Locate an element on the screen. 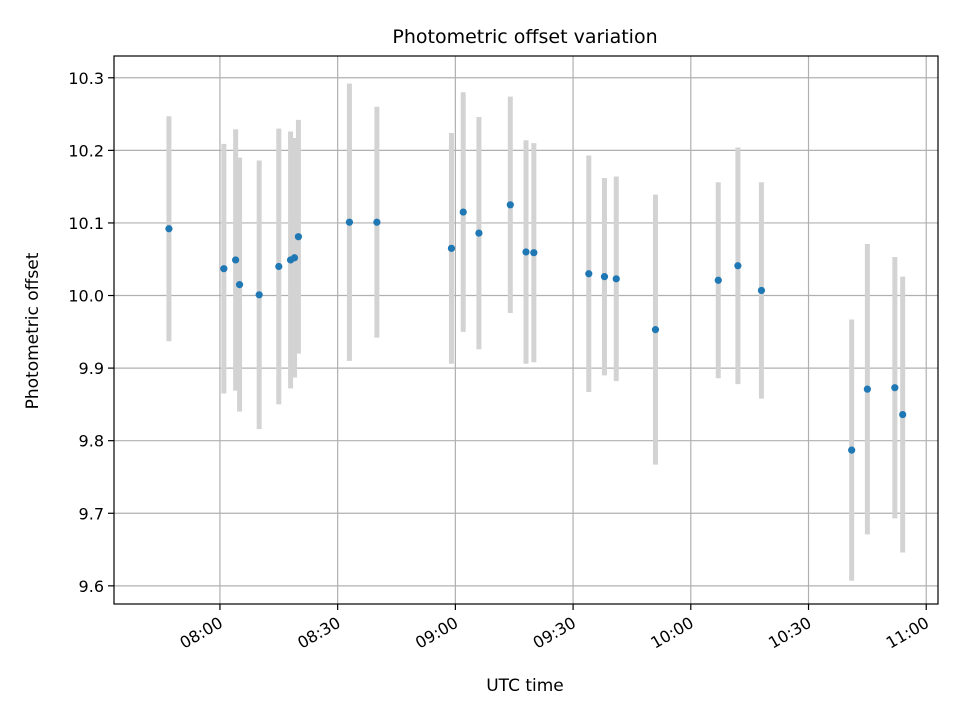 The image size is (960, 720). x-tick-label: 09:30 is located at coordinates (554, 633).